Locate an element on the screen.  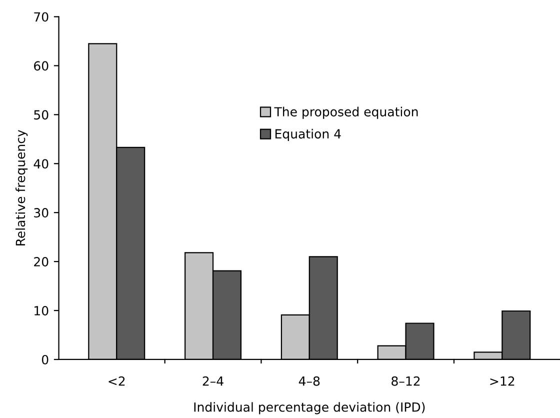
x-tick-label: 2–4 is located at coordinates (213, 381).